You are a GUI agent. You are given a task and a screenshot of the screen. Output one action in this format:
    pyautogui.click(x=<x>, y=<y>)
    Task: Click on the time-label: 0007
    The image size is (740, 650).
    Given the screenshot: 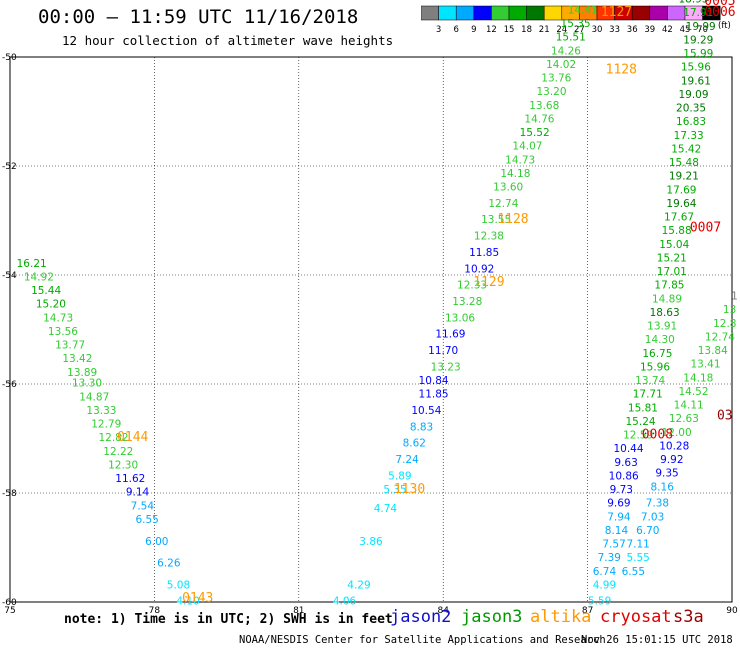 What is the action you would take?
    pyautogui.click(x=705, y=227)
    